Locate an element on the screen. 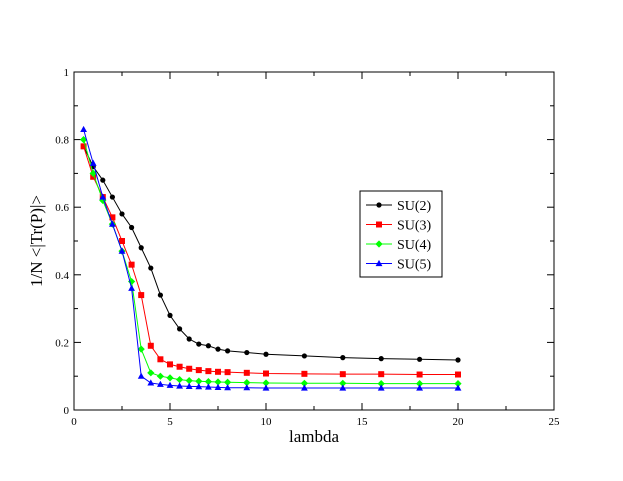  legend-entry: SU(5) is located at coordinates (399, 265).